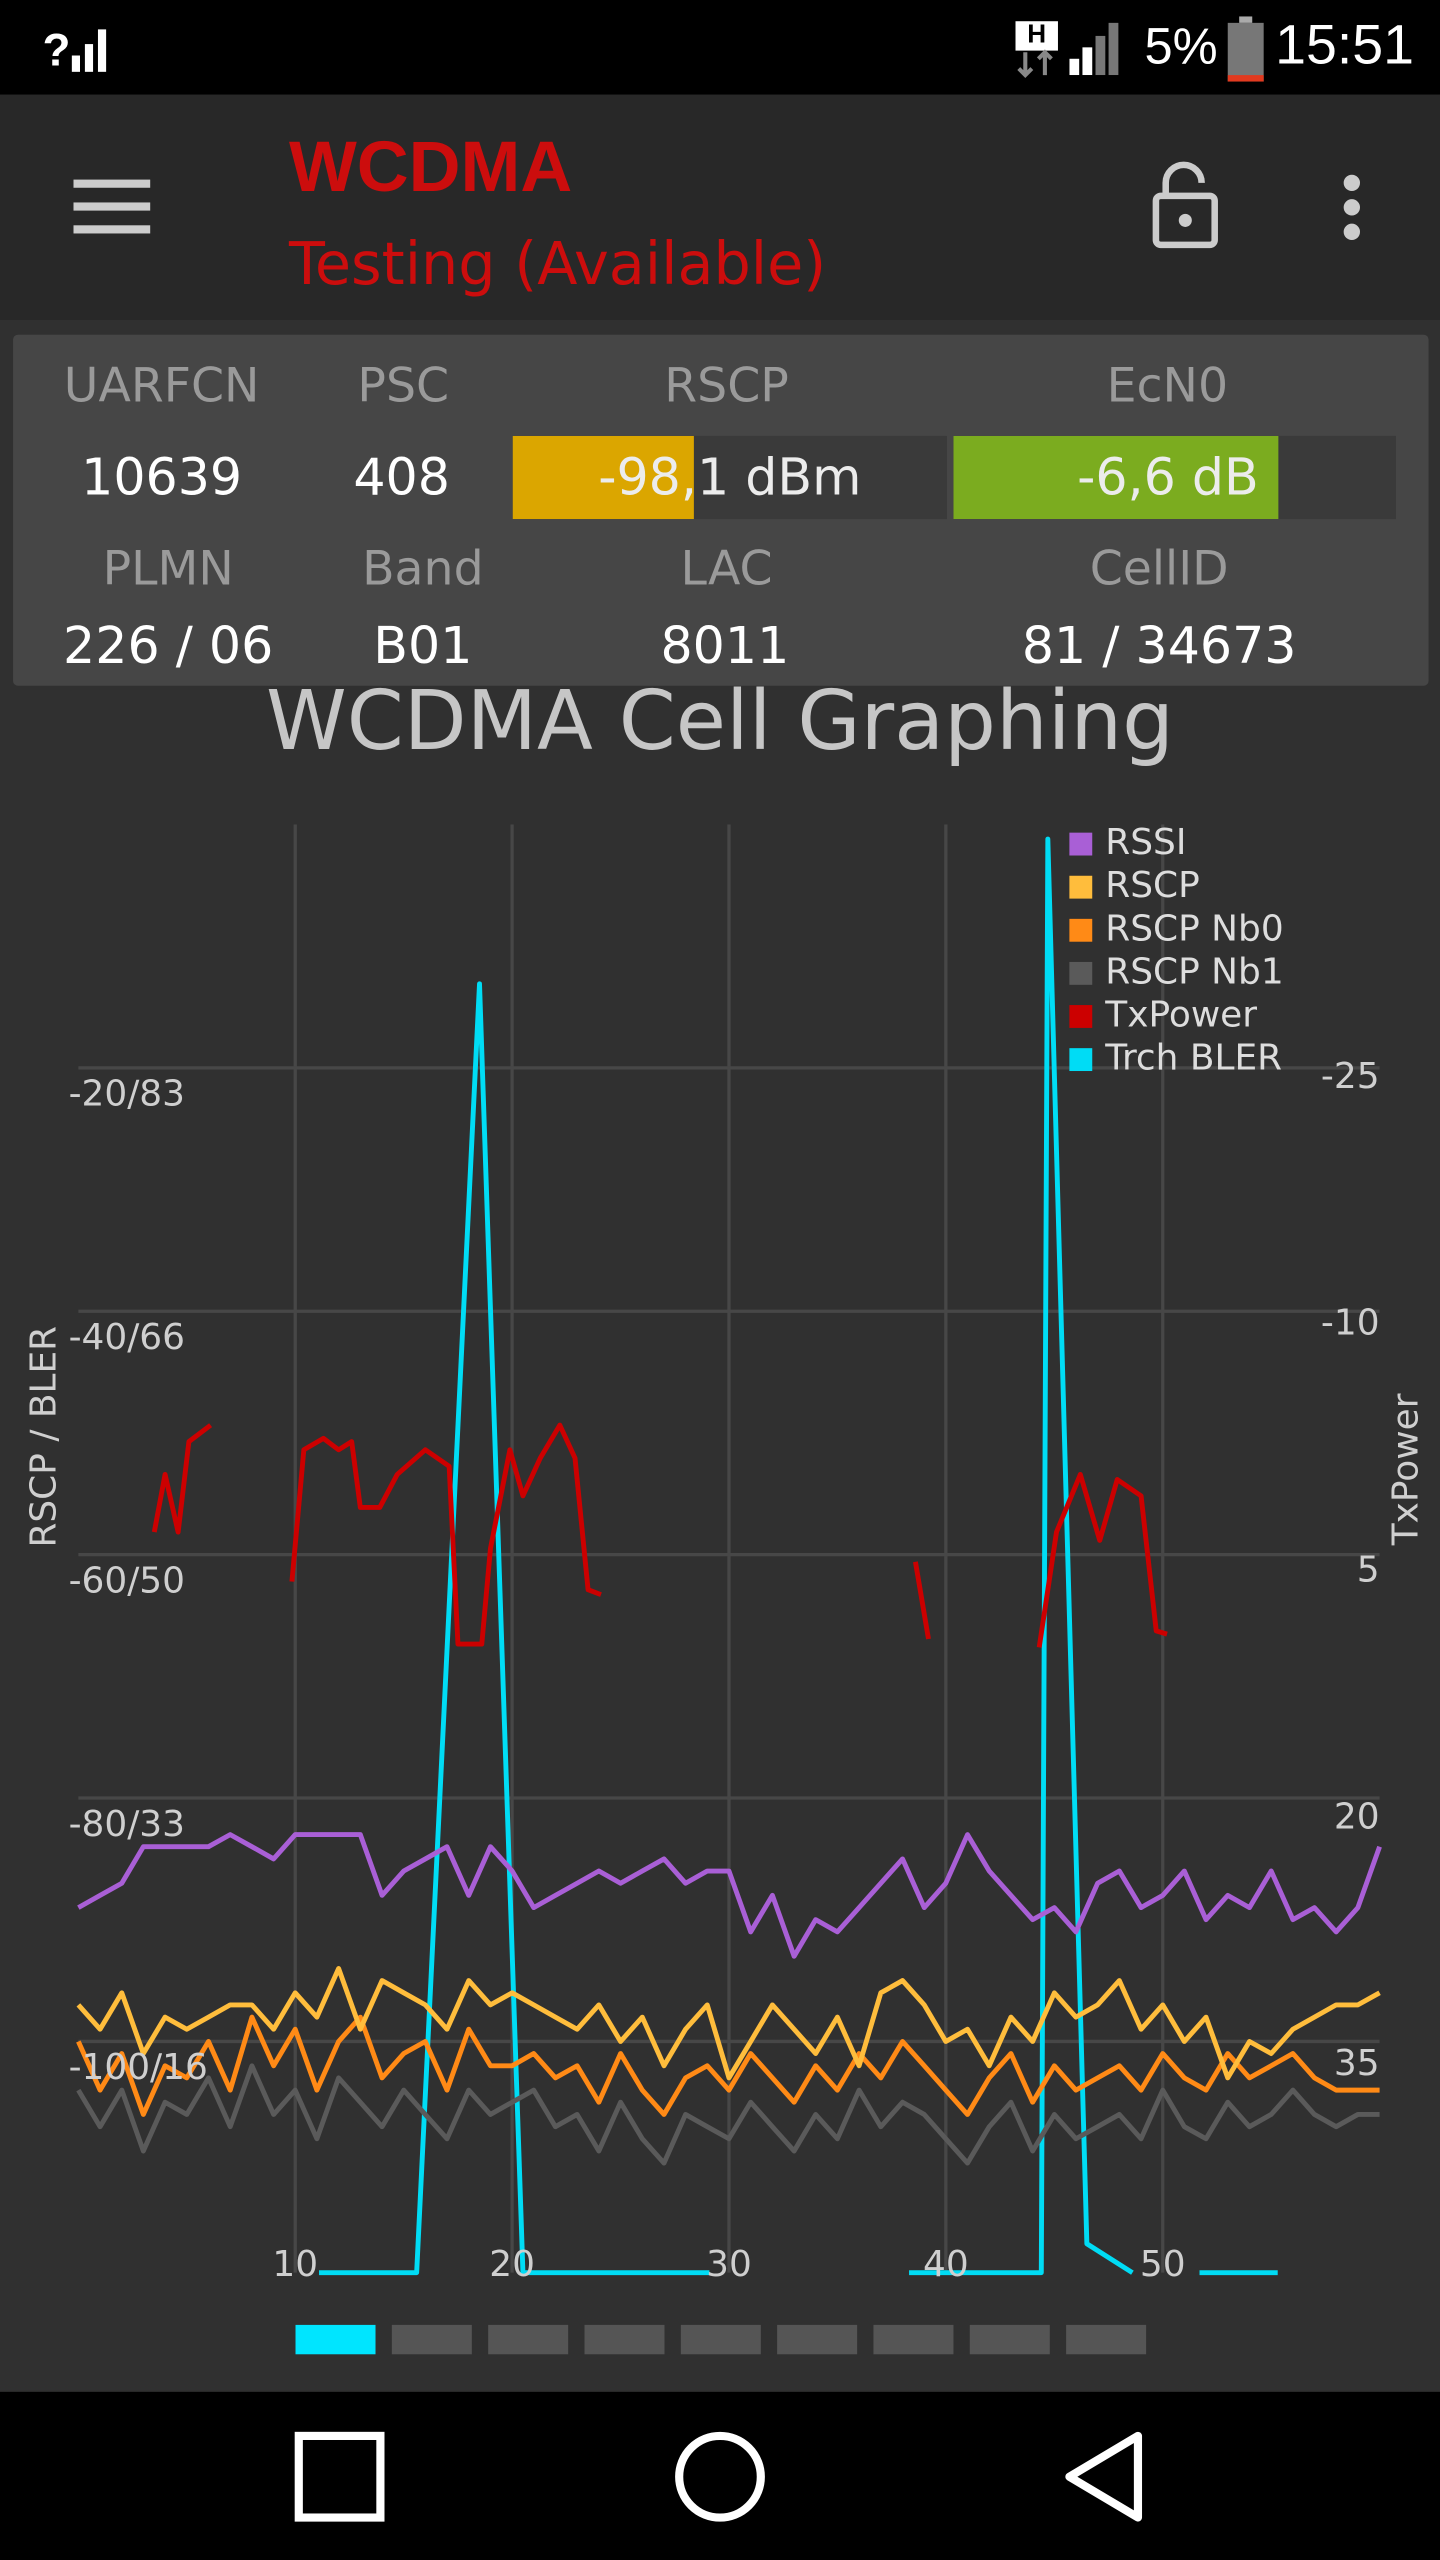 The height and width of the screenshot is (2560, 1440). What do you see at coordinates (1405, 1469) in the screenshot?
I see `y2-axis-label: TxPower` at bounding box center [1405, 1469].